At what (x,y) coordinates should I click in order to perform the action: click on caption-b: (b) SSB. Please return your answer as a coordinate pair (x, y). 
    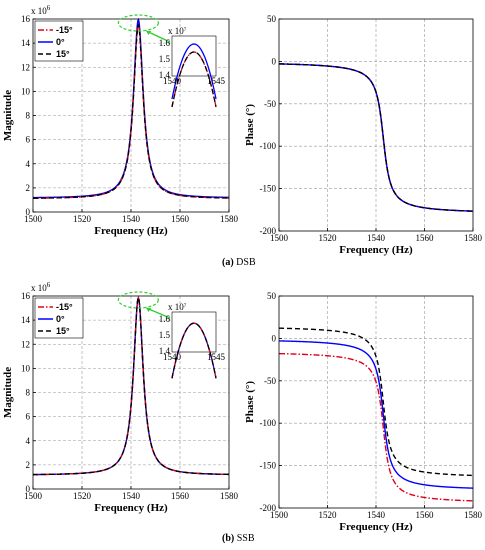
    Looking at the image, I should click on (238, 538).